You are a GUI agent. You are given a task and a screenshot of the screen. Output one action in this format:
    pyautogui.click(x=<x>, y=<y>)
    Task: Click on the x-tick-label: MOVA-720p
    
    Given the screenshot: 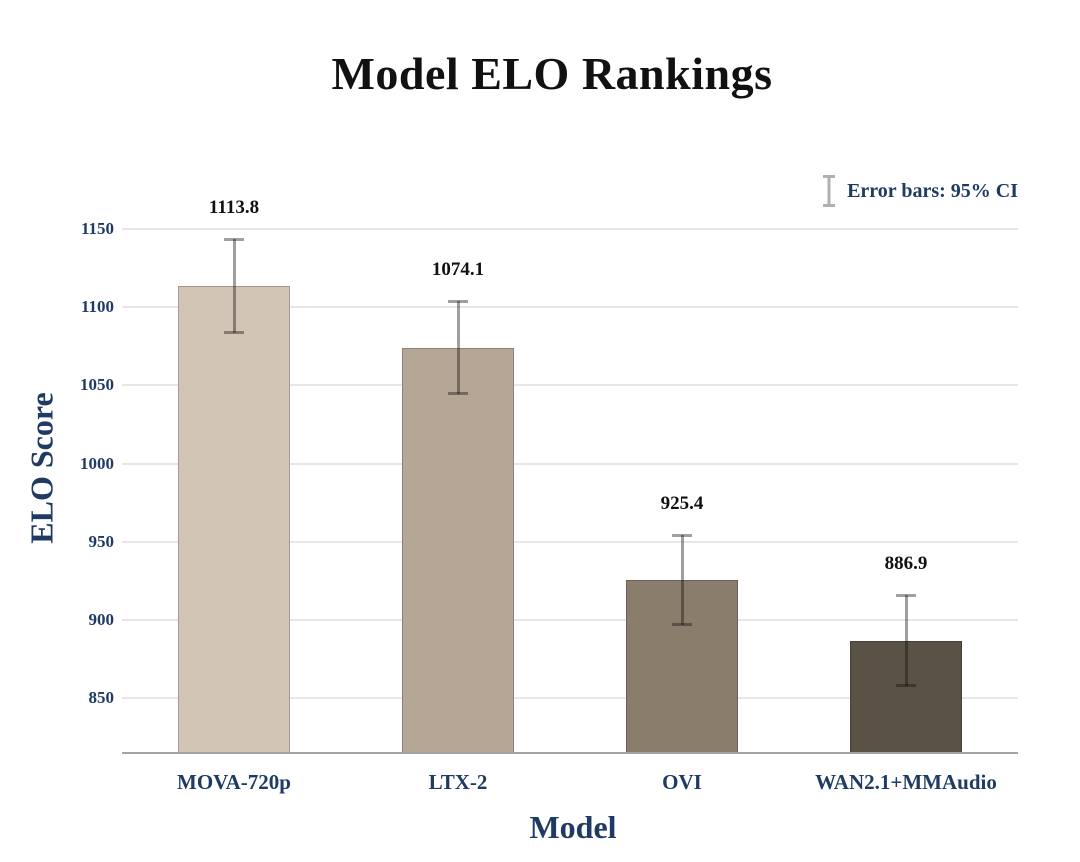 What is the action you would take?
    pyautogui.click(x=234, y=782)
    